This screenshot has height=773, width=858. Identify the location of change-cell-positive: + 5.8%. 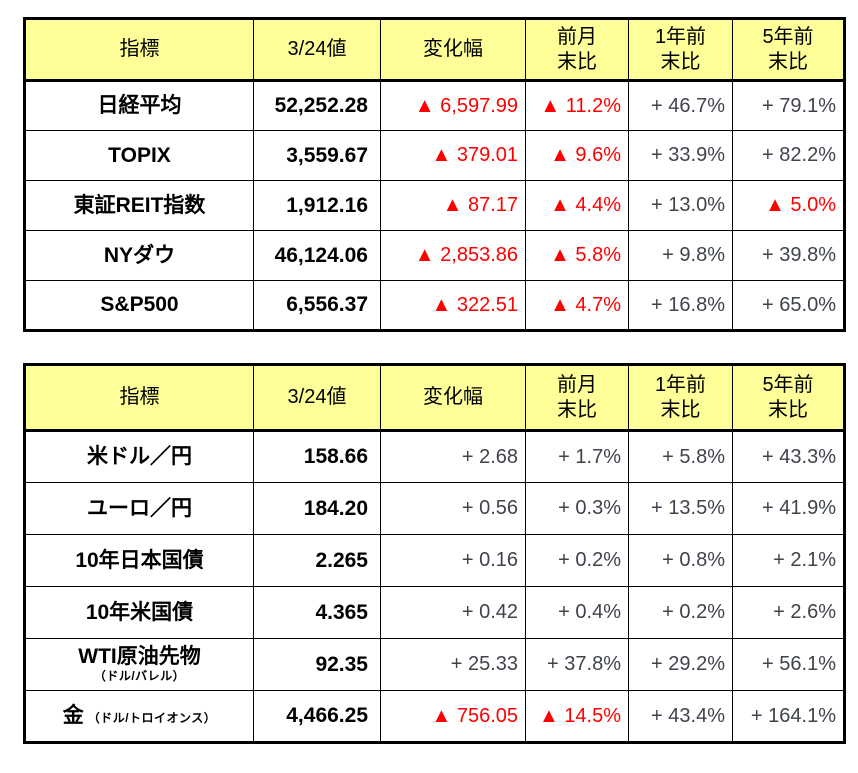
(680, 456).